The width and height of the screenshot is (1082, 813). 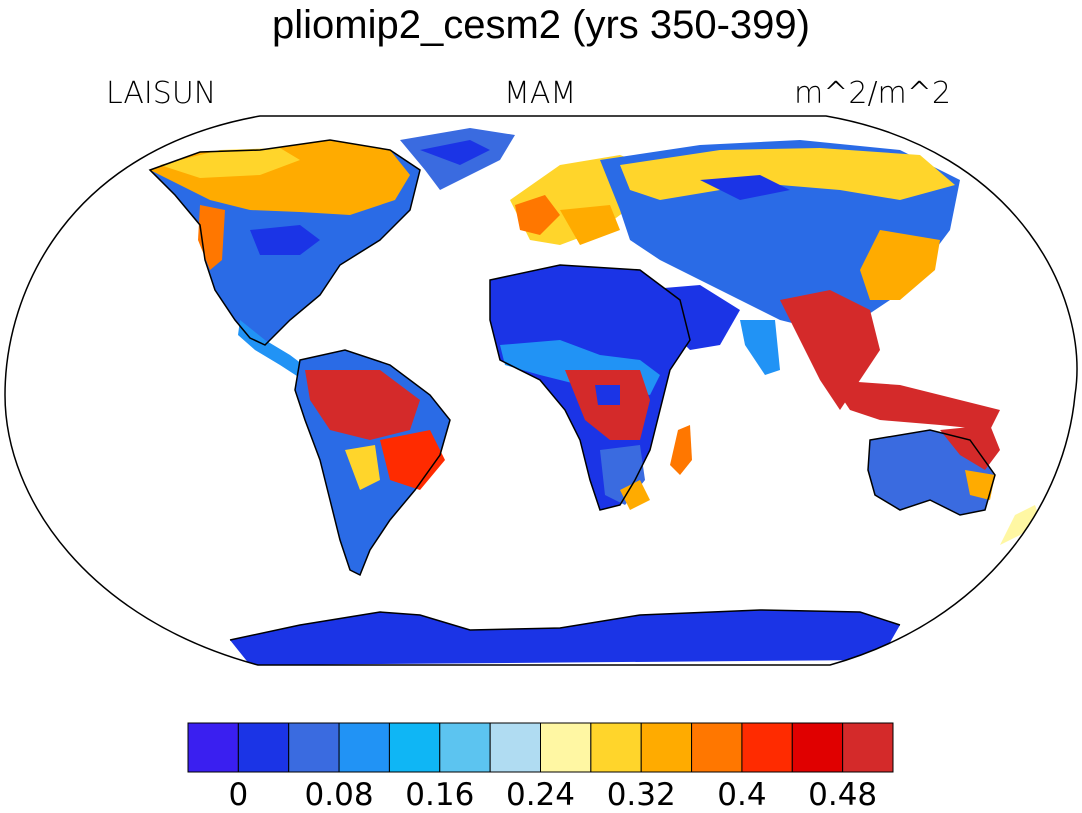 I want to click on colorbar-tick-label: 0.4, so click(x=742, y=795).